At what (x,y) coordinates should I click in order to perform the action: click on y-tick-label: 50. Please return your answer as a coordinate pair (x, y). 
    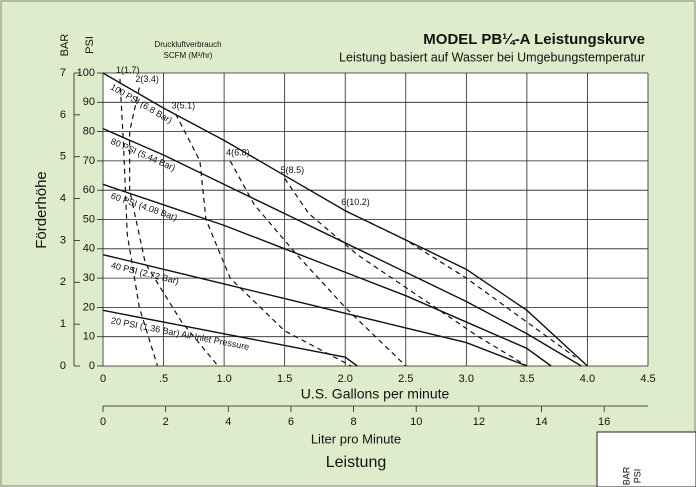
    Looking at the image, I should click on (89, 219).